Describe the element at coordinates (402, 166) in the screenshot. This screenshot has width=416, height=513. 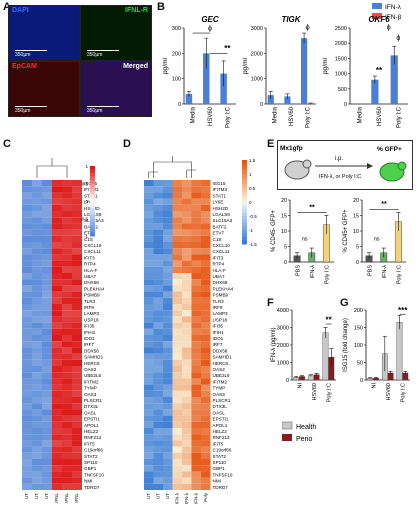
I see `gfp-mouse-head-icon` at that location.